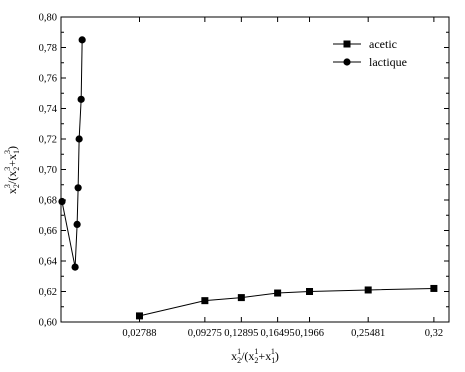  I want to click on legend-label-lactique: lactique, so click(388, 62).